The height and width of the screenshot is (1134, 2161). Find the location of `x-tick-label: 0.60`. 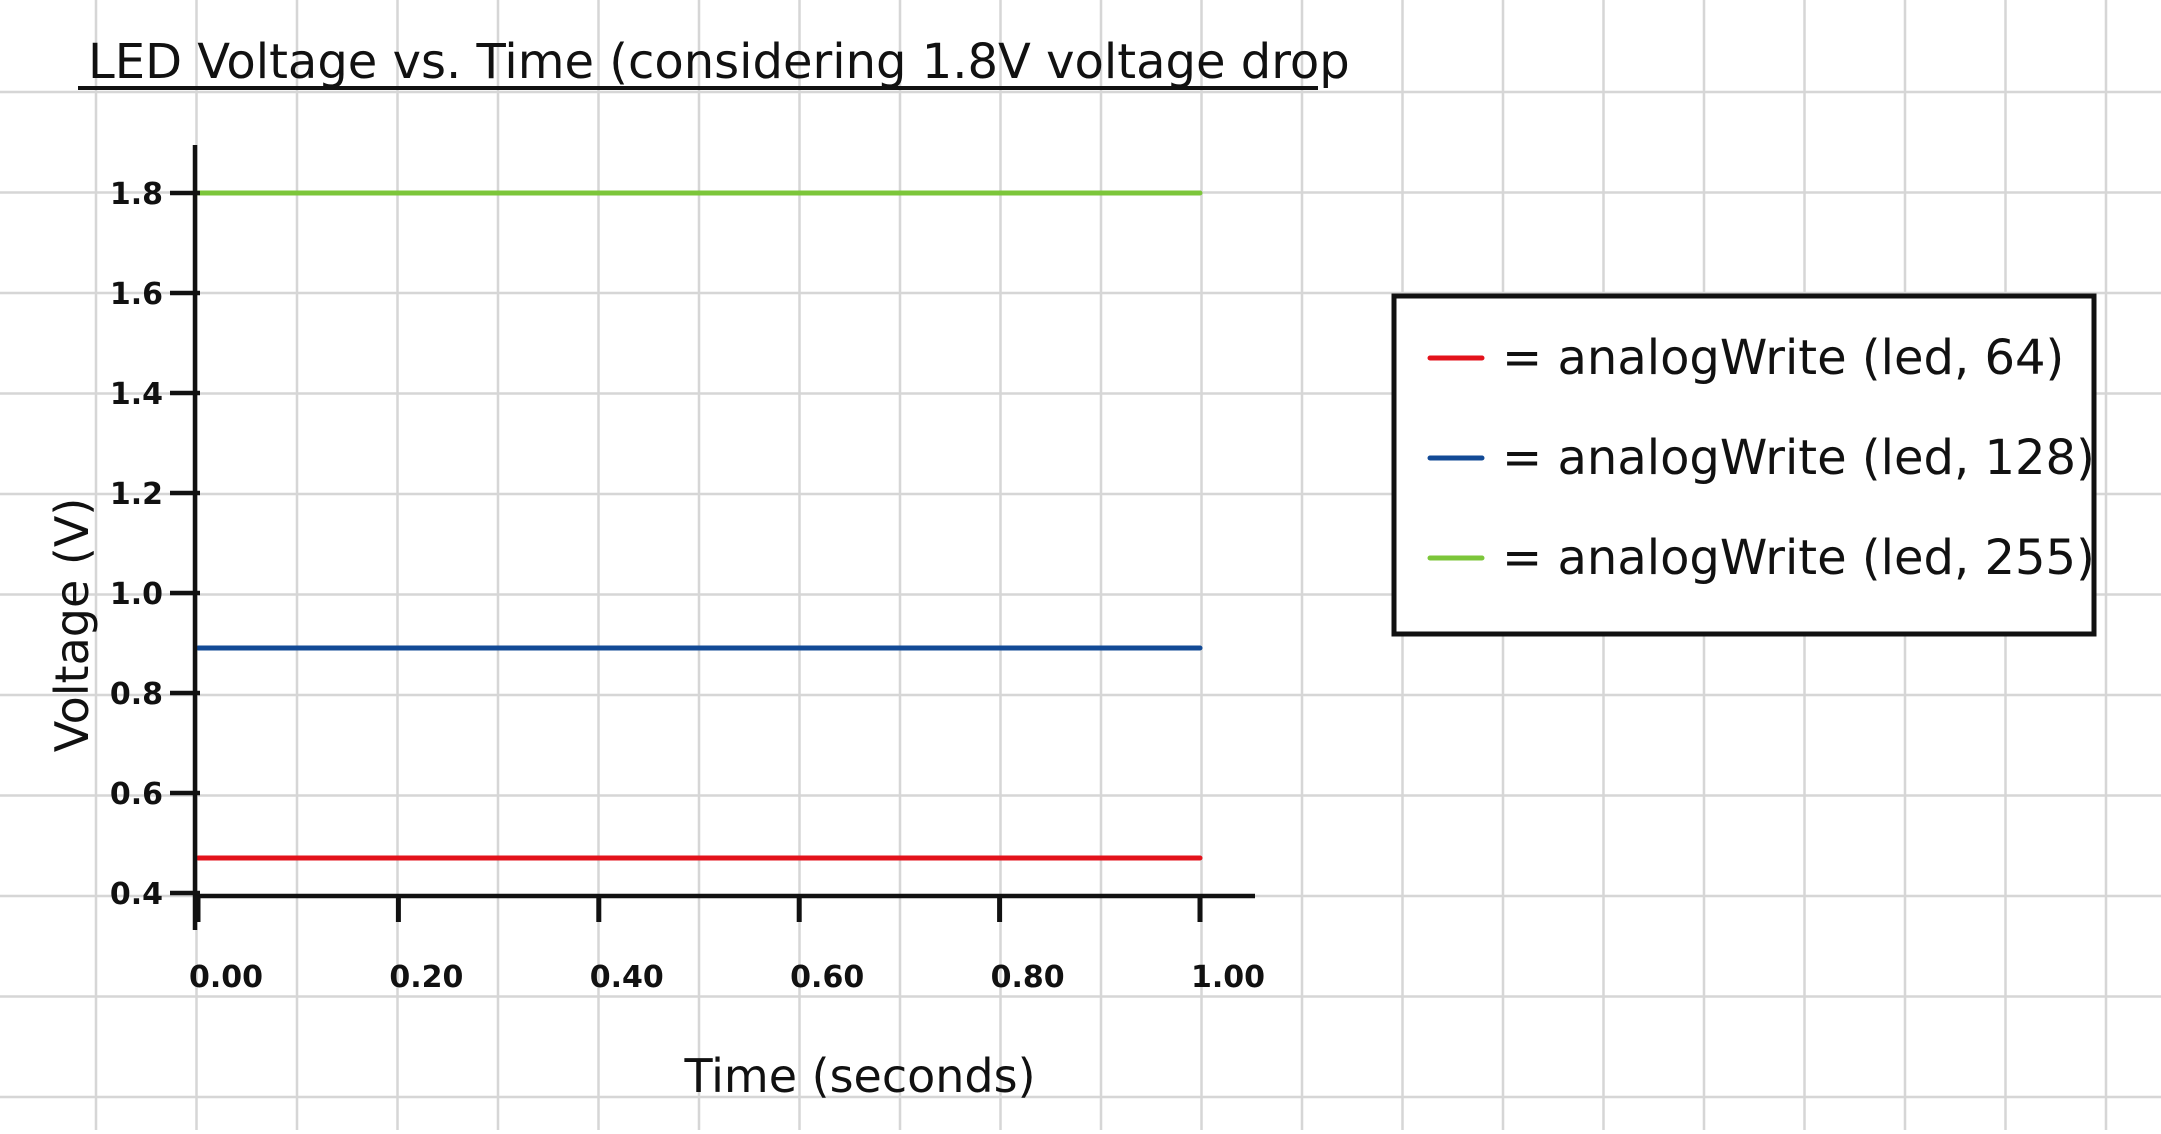

x-tick-label: 0.60 is located at coordinates (827, 977).